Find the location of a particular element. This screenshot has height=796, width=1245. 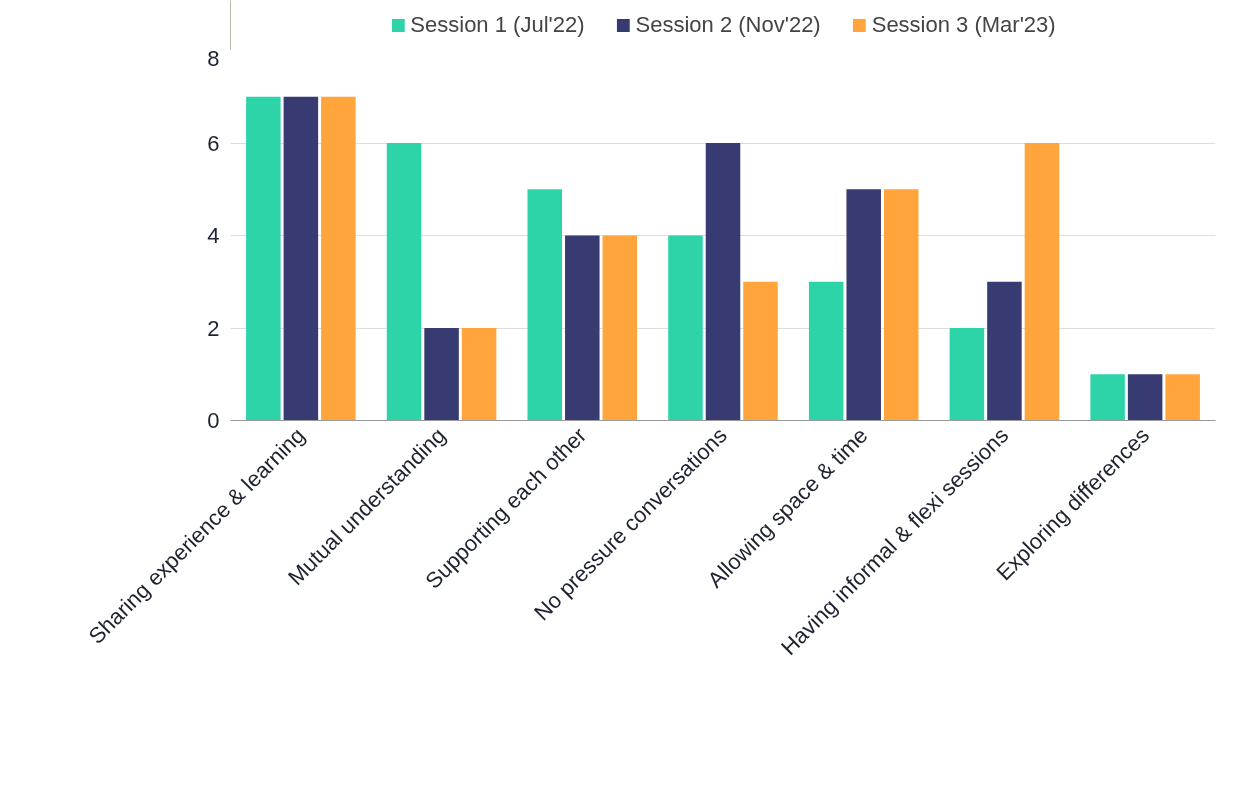

y-tick-label: 6 is located at coordinates (213, 143).